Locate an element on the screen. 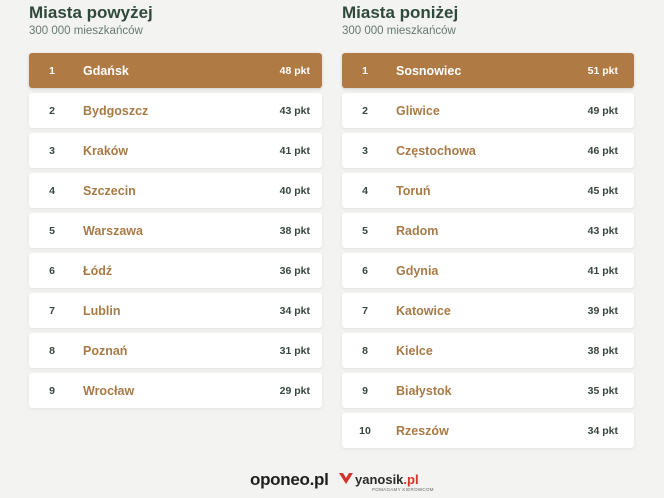 The image size is (664, 498). ranking-row: 7 Lublin 34 pkt is located at coordinates (175, 310).